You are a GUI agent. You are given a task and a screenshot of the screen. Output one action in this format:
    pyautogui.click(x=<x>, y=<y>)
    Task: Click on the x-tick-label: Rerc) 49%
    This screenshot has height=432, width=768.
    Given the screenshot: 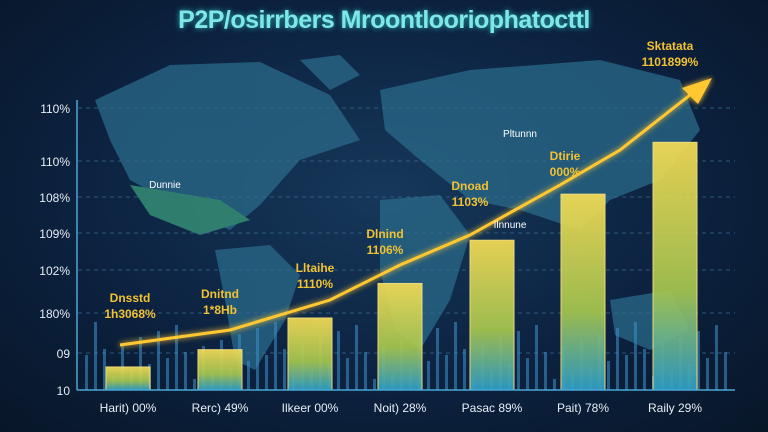 What is the action you would take?
    pyautogui.click(x=220, y=408)
    